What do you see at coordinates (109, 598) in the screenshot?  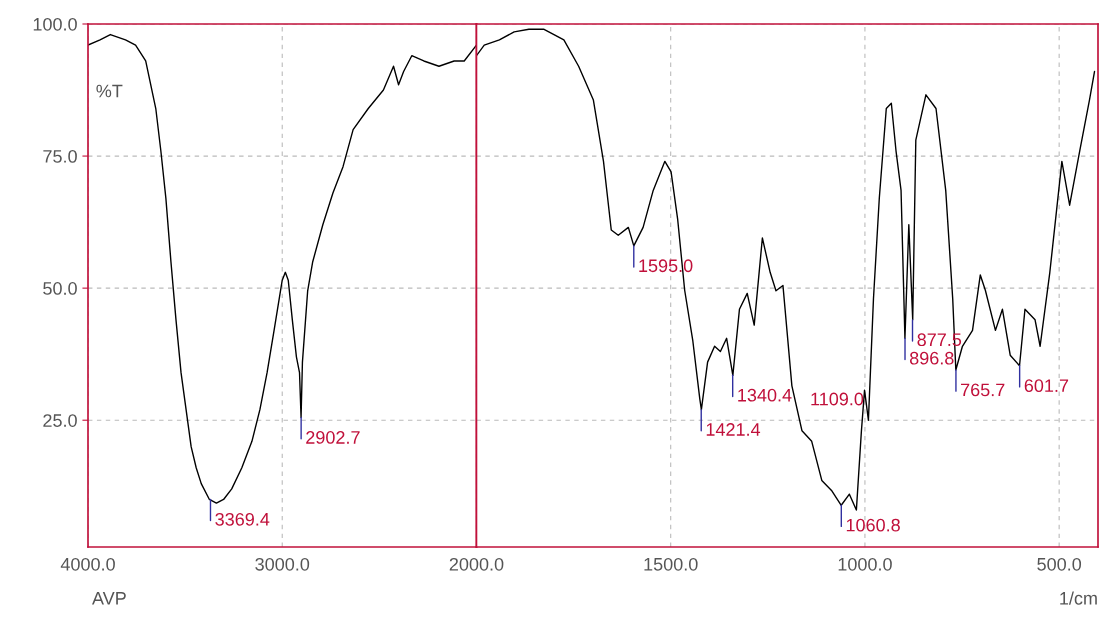 I see `text: AVP` at bounding box center [109, 598].